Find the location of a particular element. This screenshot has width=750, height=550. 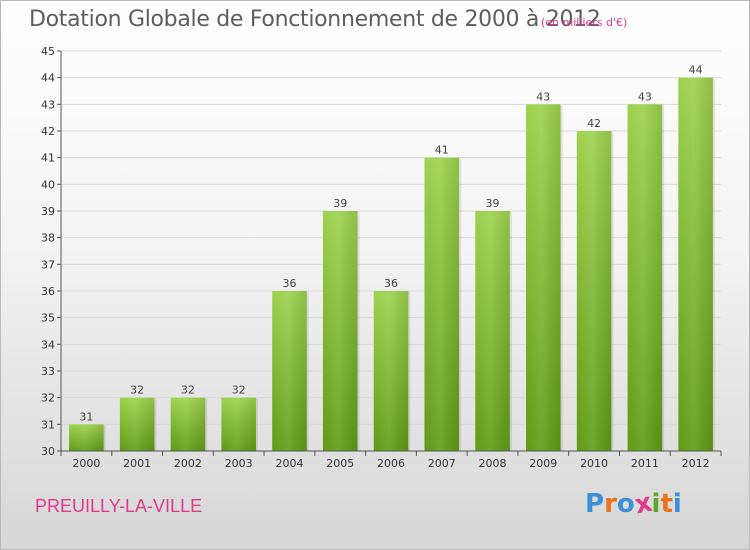

x-tick-label: 2011 is located at coordinates (645, 463).